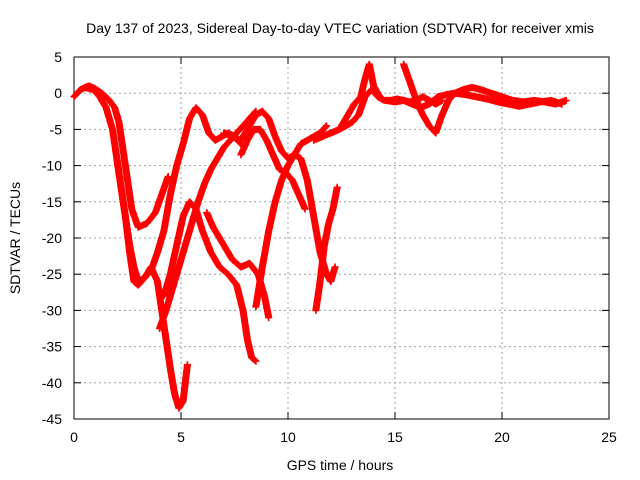 This screenshot has height=480, width=640. Describe the element at coordinates (340, 465) in the screenshot. I see `x-axis-label: GPS time / hours` at that location.